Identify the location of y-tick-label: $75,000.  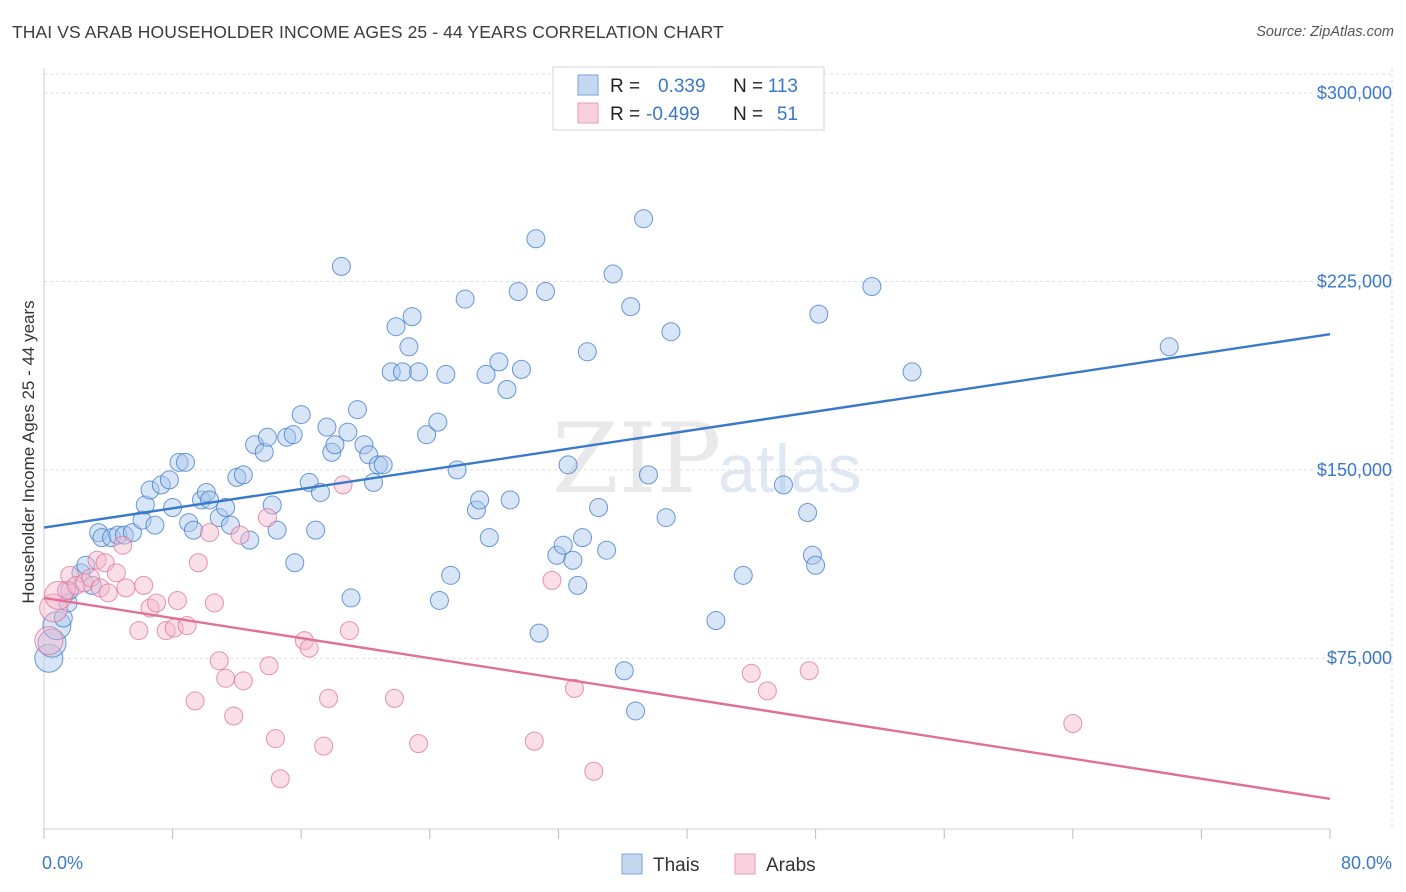
(1359, 658).